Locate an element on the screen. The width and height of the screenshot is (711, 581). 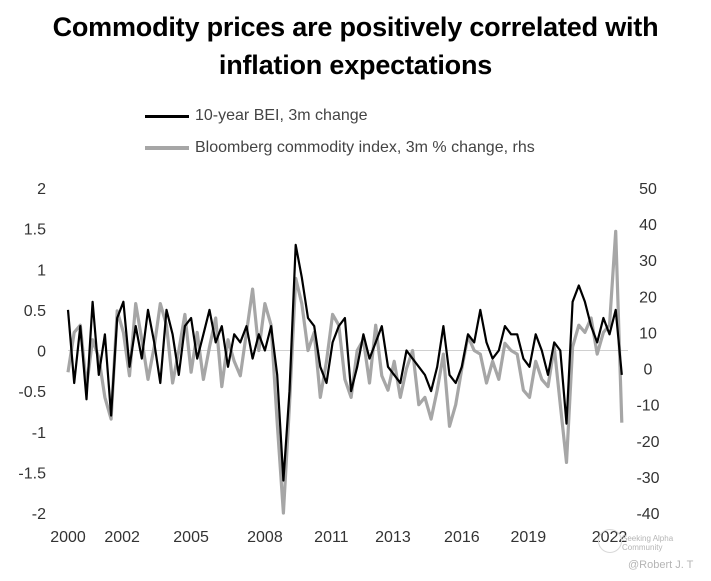
watermark-author: @Robert J. T is located at coordinates (661, 565).